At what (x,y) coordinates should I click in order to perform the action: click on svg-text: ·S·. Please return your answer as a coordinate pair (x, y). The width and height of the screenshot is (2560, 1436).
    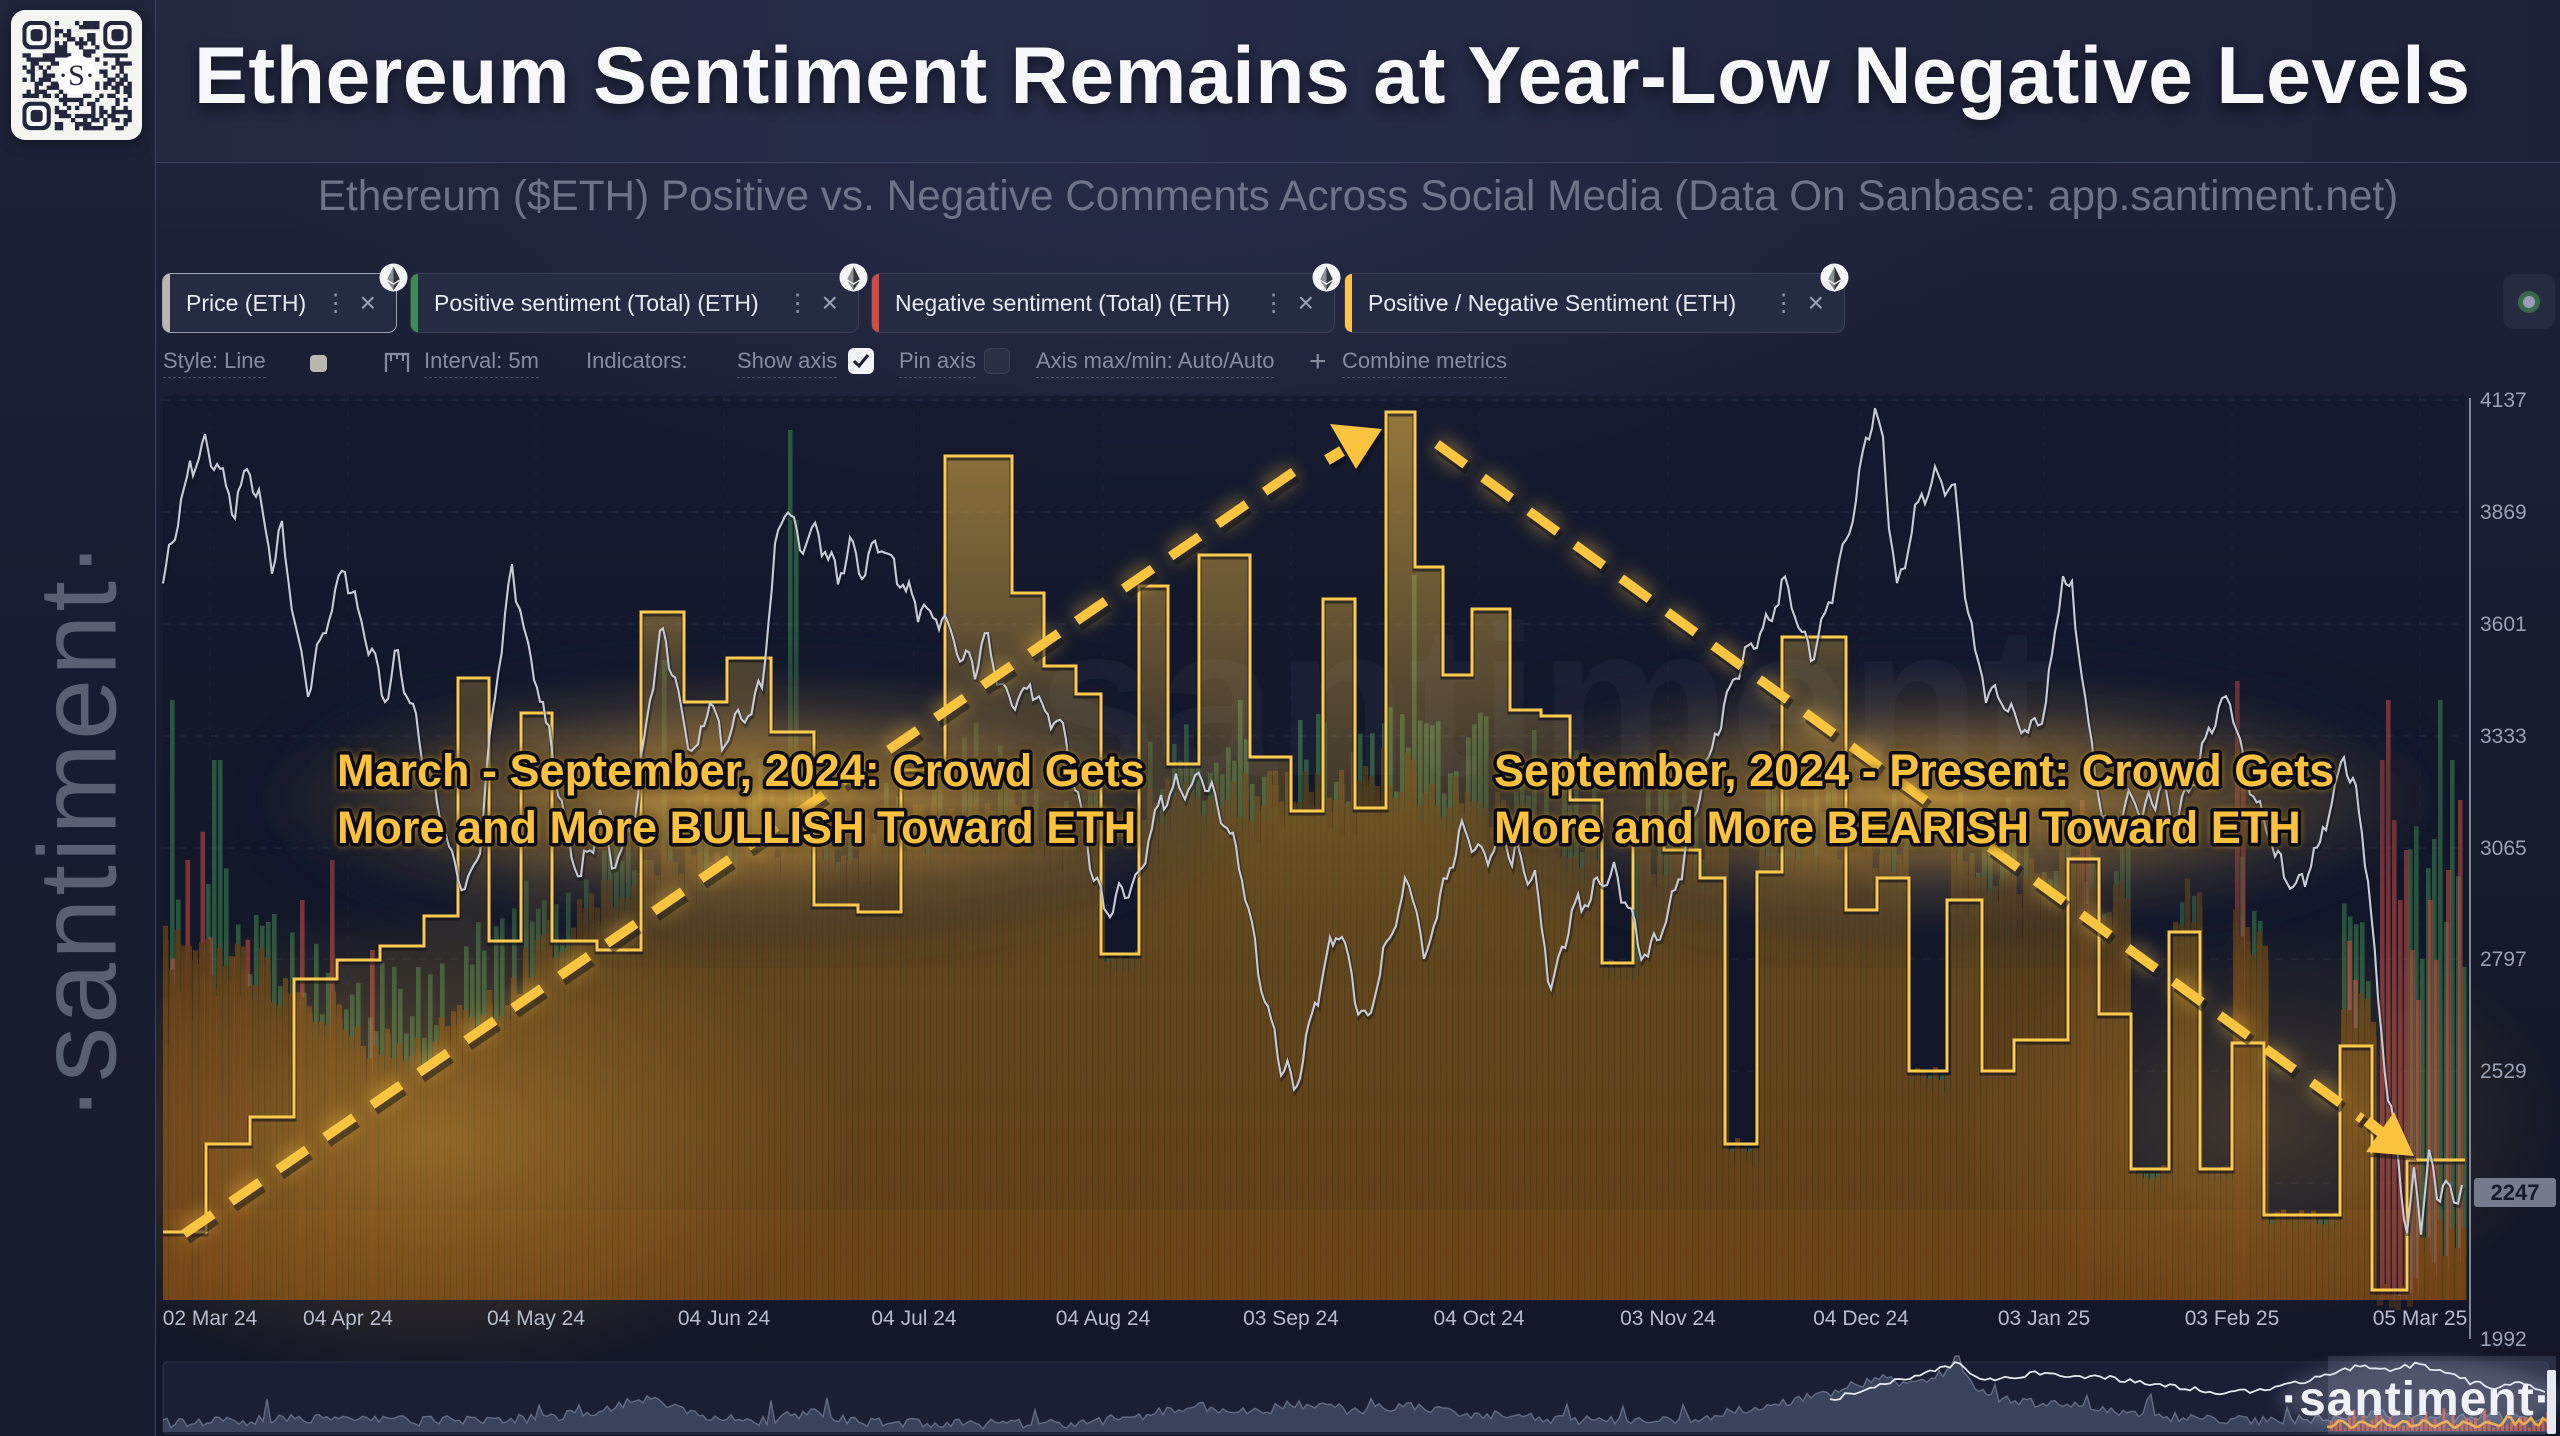
    Looking at the image, I should click on (76, 75).